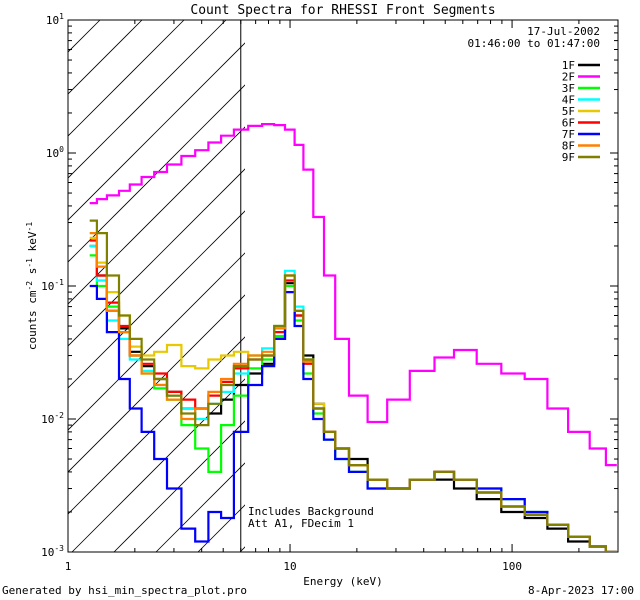 The width and height of the screenshot is (640, 600). What do you see at coordinates (52, 418) in the screenshot?
I see `y-tick-label-1: 10⁻²` at bounding box center [52, 418].